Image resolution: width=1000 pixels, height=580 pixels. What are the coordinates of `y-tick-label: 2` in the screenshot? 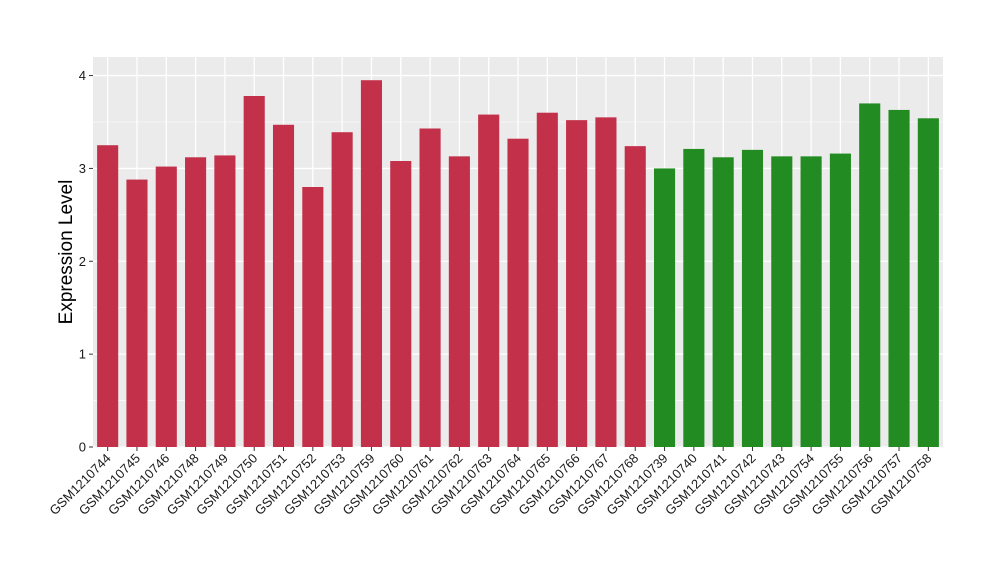 It's located at (82, 261).